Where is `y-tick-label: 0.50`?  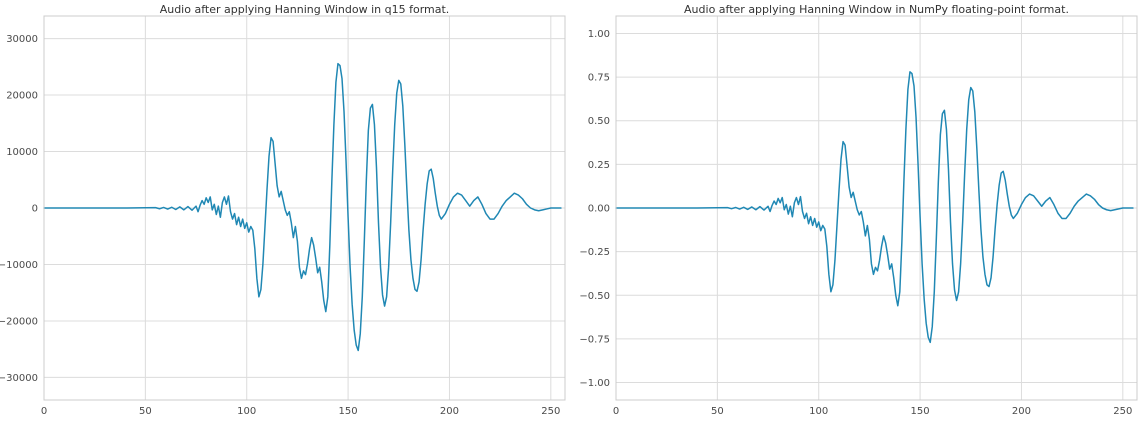 y-tick-label: 0.50 is located at coordinates (599, 121).